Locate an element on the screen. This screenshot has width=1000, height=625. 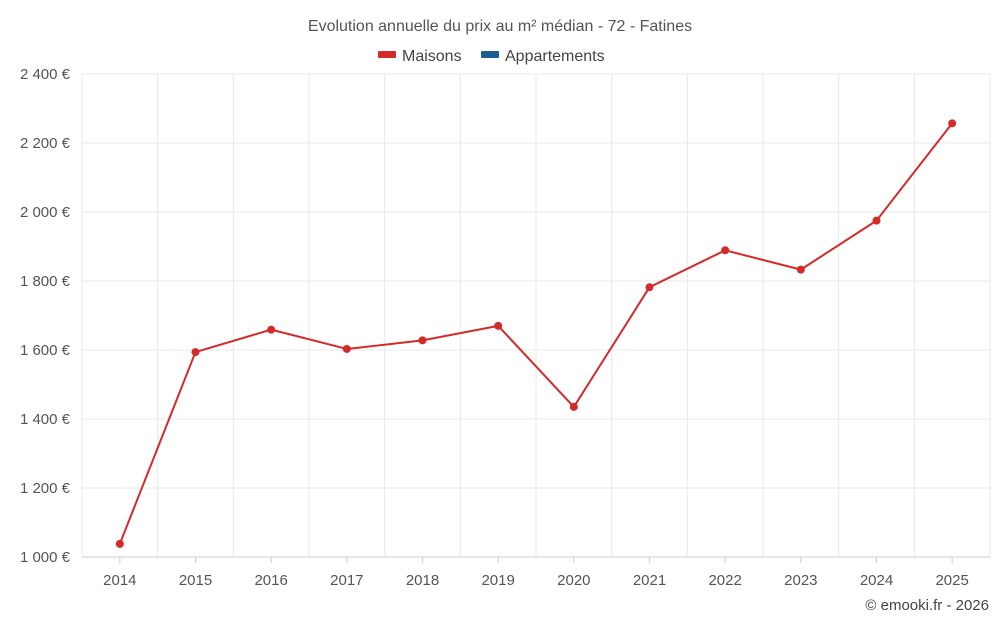
y-tick-label: 2 000 € is located at coordinates (45, 212).